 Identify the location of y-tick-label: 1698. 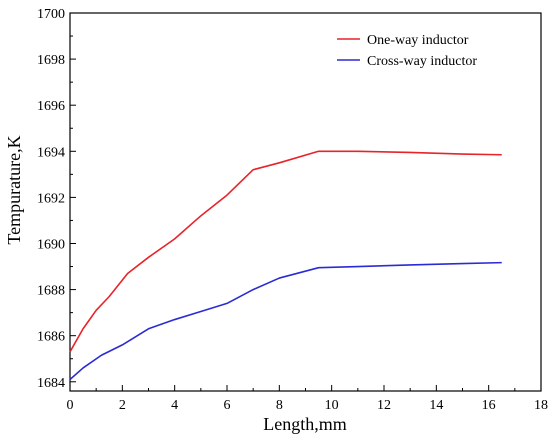
(51, 60).